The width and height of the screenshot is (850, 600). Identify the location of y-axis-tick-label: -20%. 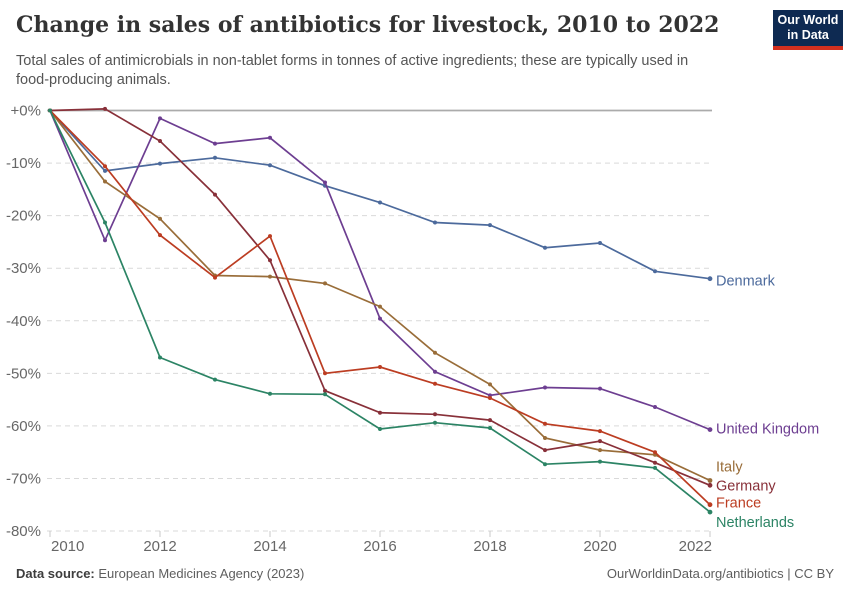
(23, 216).